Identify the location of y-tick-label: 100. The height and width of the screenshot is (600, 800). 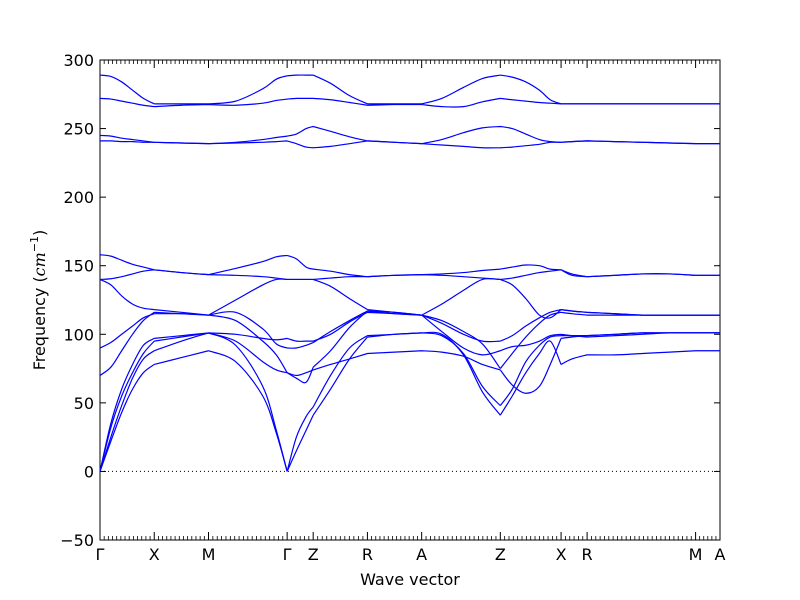
(78, 334).